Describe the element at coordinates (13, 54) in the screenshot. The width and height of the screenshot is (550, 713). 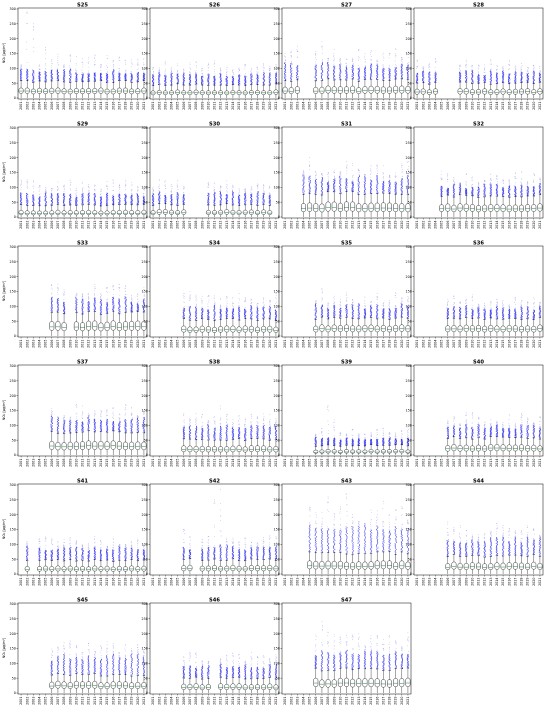
I see `y-tick-label: 150` at that location.